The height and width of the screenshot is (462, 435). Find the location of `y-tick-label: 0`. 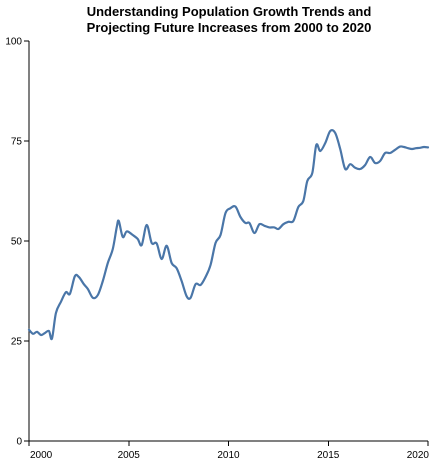

y-tick-label: 0 is located at coordinates (19, 442).